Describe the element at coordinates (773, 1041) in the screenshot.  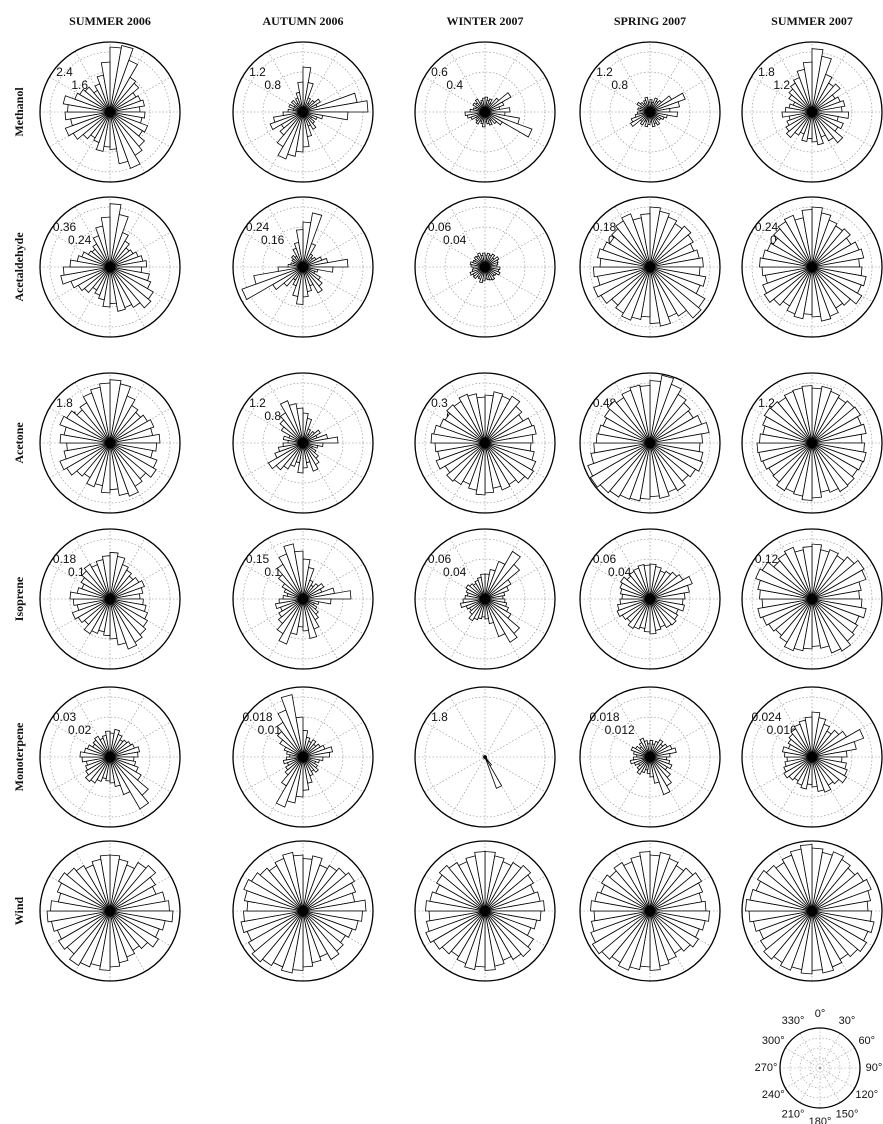
I see `theta-tick-label: 300°` at that location.